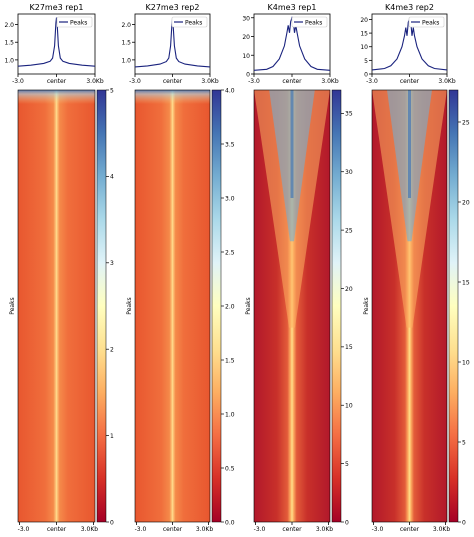 The width and height of the screenshot is (474, 537). I want to click on profile-line-peaks, so click(56, 42).